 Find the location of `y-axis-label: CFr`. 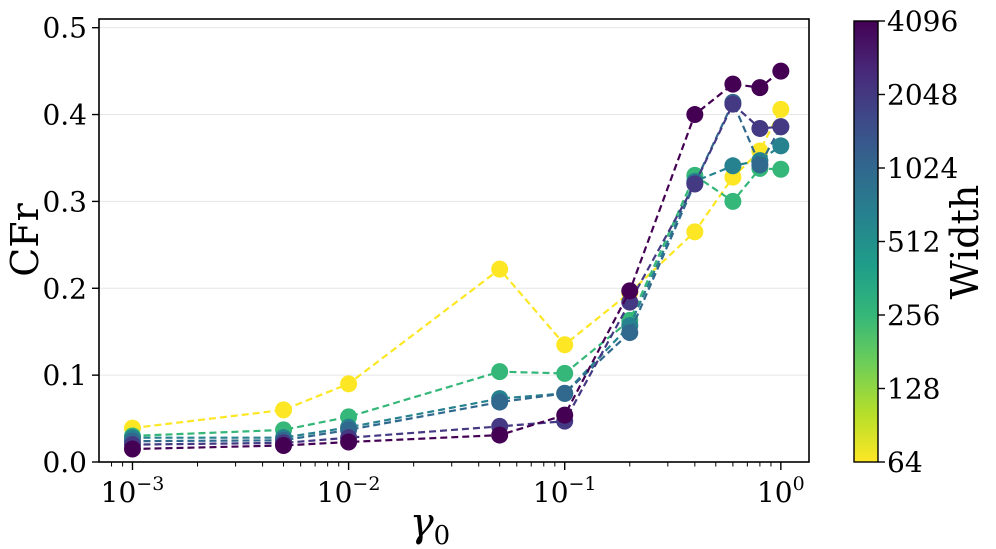

y-axis-label: CFr is located at coordinates (25, 239).